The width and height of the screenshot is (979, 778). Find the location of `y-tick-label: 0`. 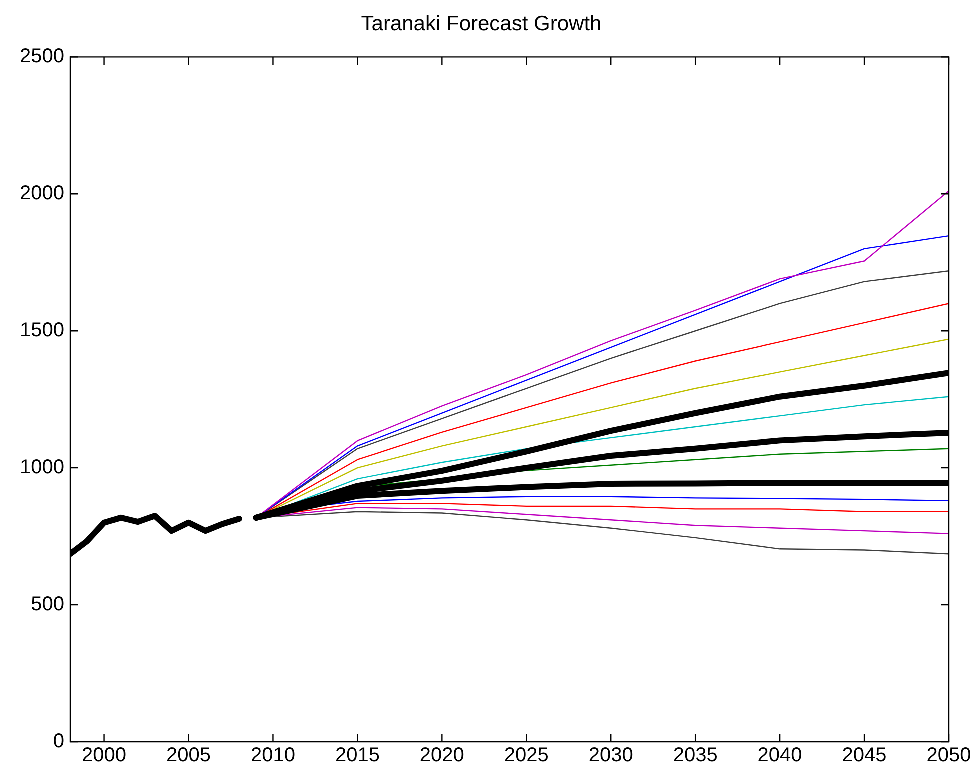

y-tick-label: 0 is located at coordinates (58, 741).